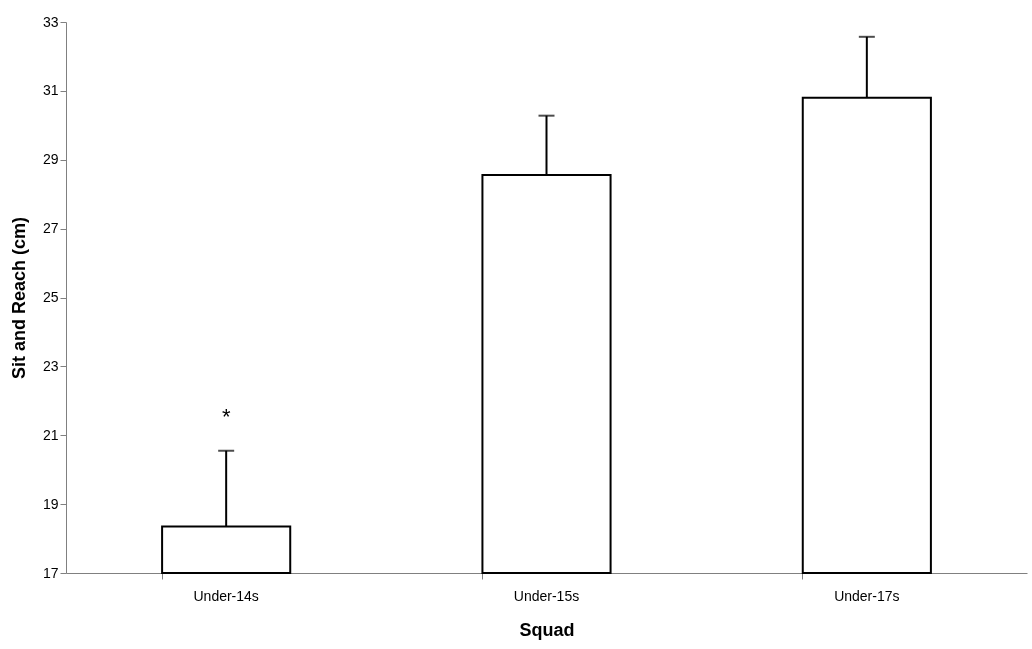 The image size is (1032, 649). Describe the element at coordinates (50, 365) in the screenshot. I see `y-tick-label: 23` at that location.